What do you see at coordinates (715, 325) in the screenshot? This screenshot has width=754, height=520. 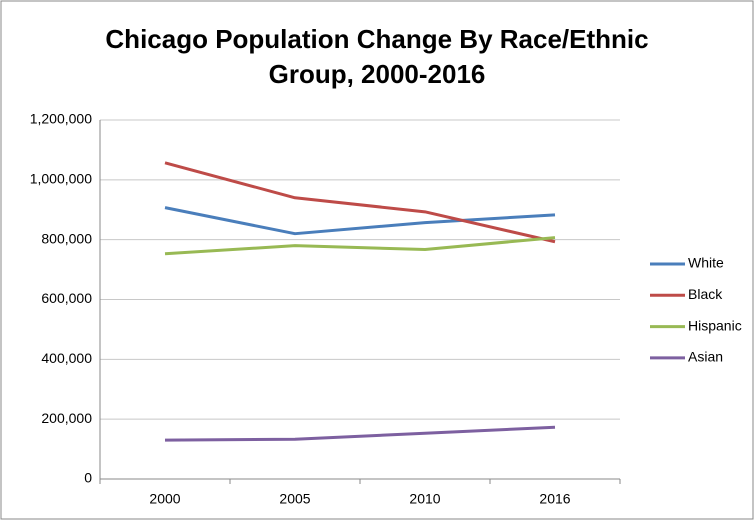 I see `legend-label: Hispanic` at bounding box center [715, 325].